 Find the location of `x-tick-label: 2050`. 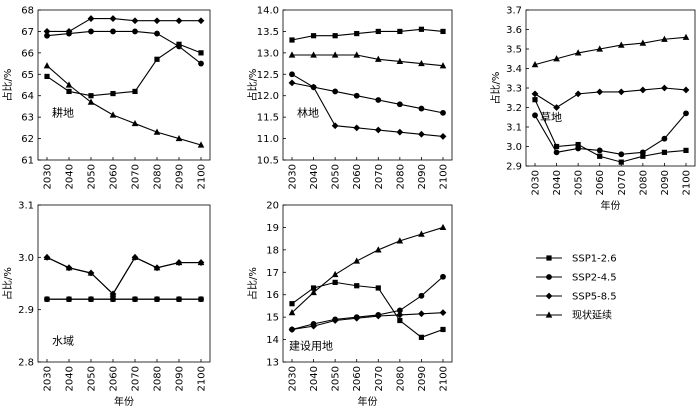

x-tick-label: 2050 is located at coordinates (579, 182).